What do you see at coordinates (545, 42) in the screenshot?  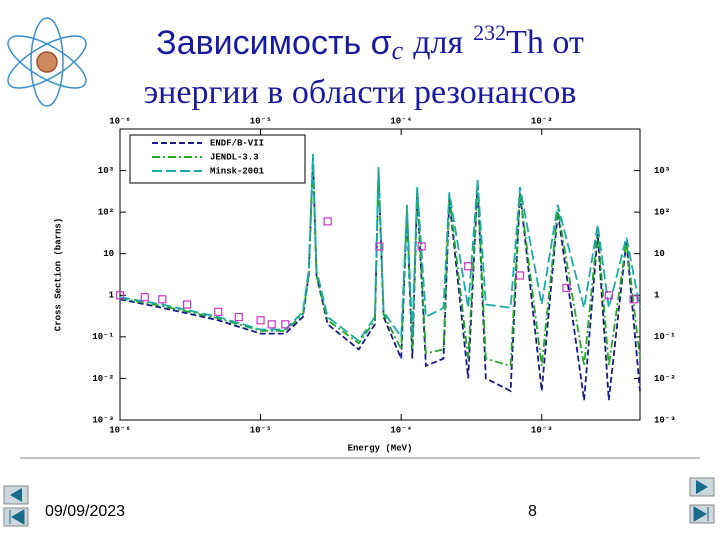 I see `title-part: Th от` at bounding box center [545, 42].